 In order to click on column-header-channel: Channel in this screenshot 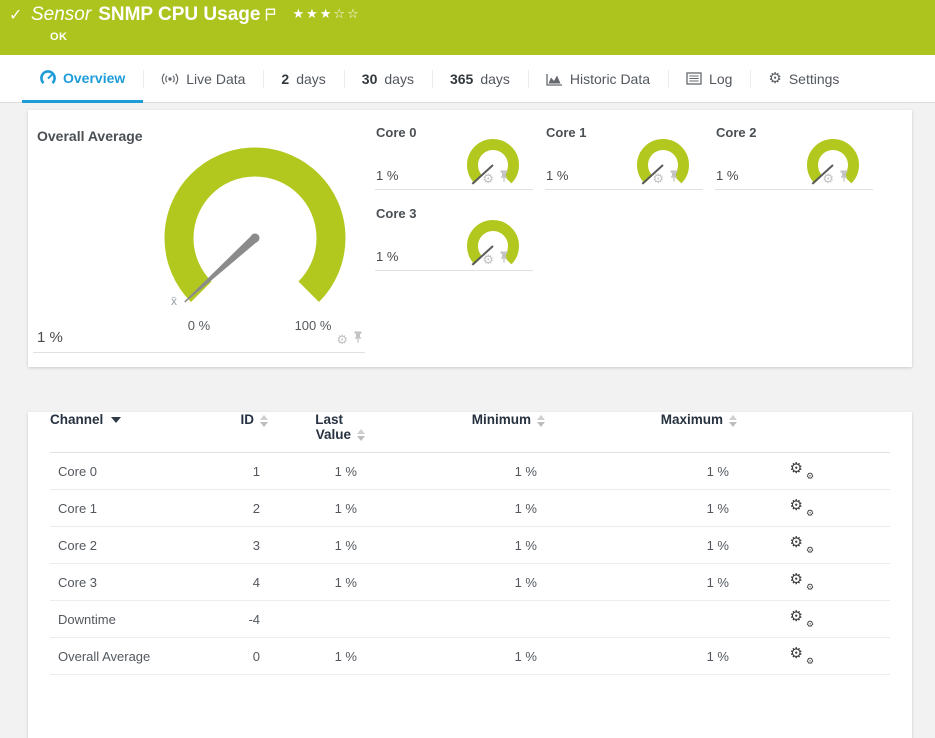, I will do `click(139, 419)`.